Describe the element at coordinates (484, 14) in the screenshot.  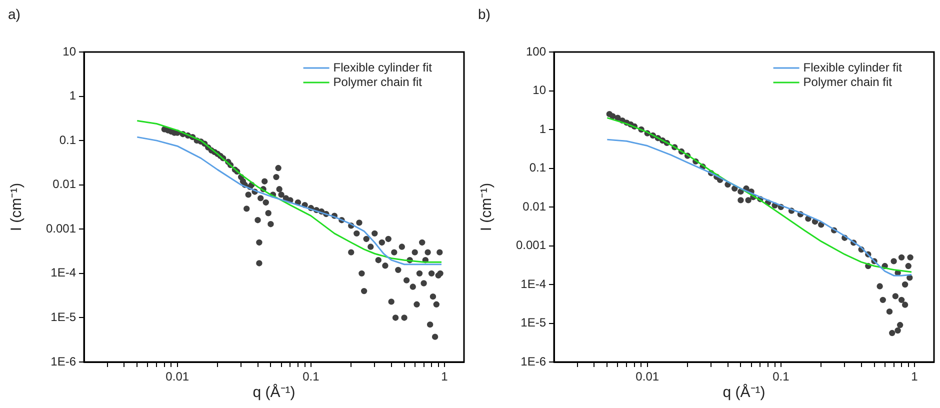
I see `chart-title: b)` at that location.